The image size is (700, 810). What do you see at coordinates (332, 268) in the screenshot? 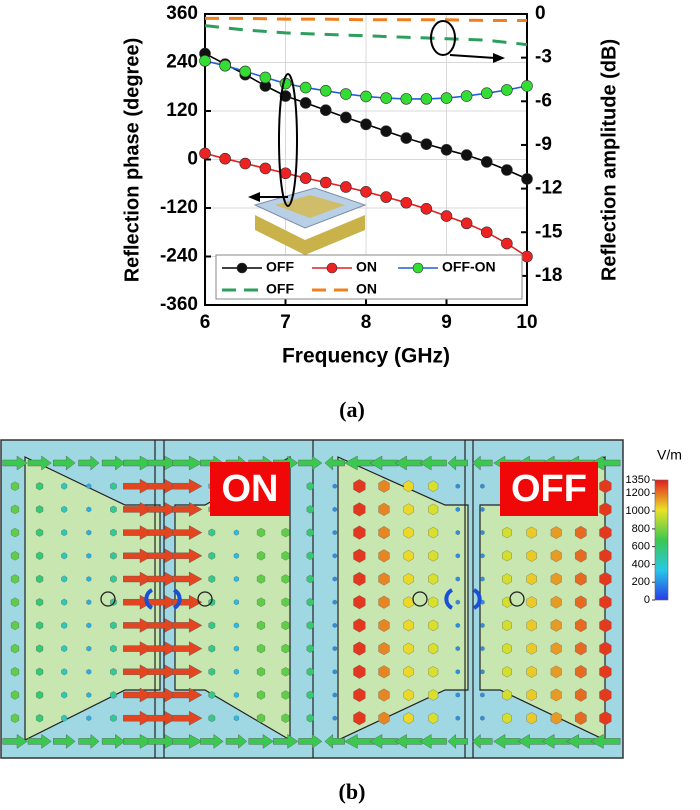
I see `legend-marker` at bounding box center [332, 268].